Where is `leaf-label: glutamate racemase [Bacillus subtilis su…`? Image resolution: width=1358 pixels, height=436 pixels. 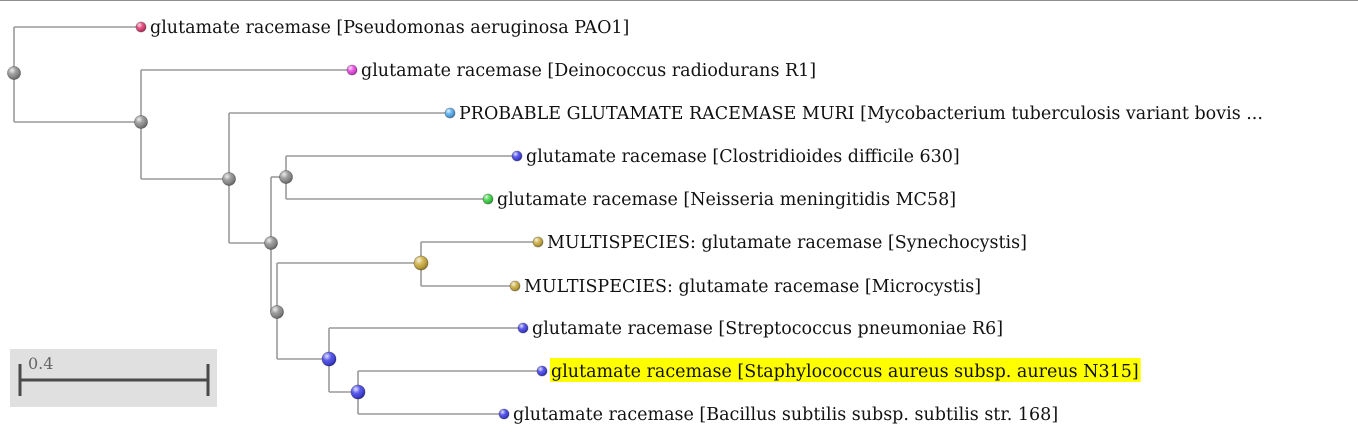
leaf-label: glutamate racemase [Bacillus subtilis su… is located at coordinates (785, 415).